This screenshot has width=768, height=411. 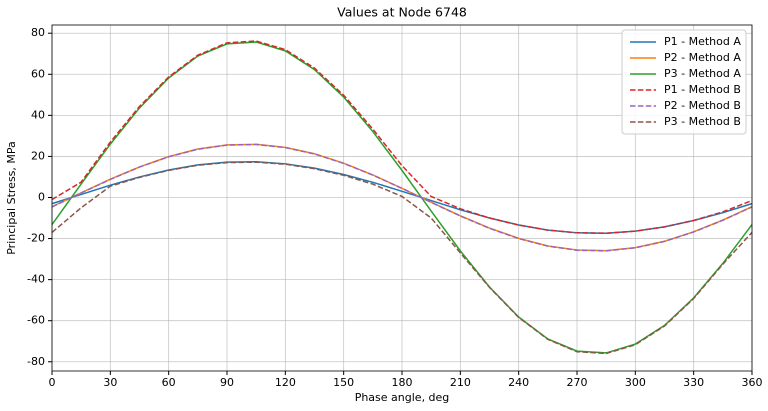 What do you see at coordinates (518, 382) in the screenshot?
I see `x-tick-label: 240` at bounding box center [518, 382].